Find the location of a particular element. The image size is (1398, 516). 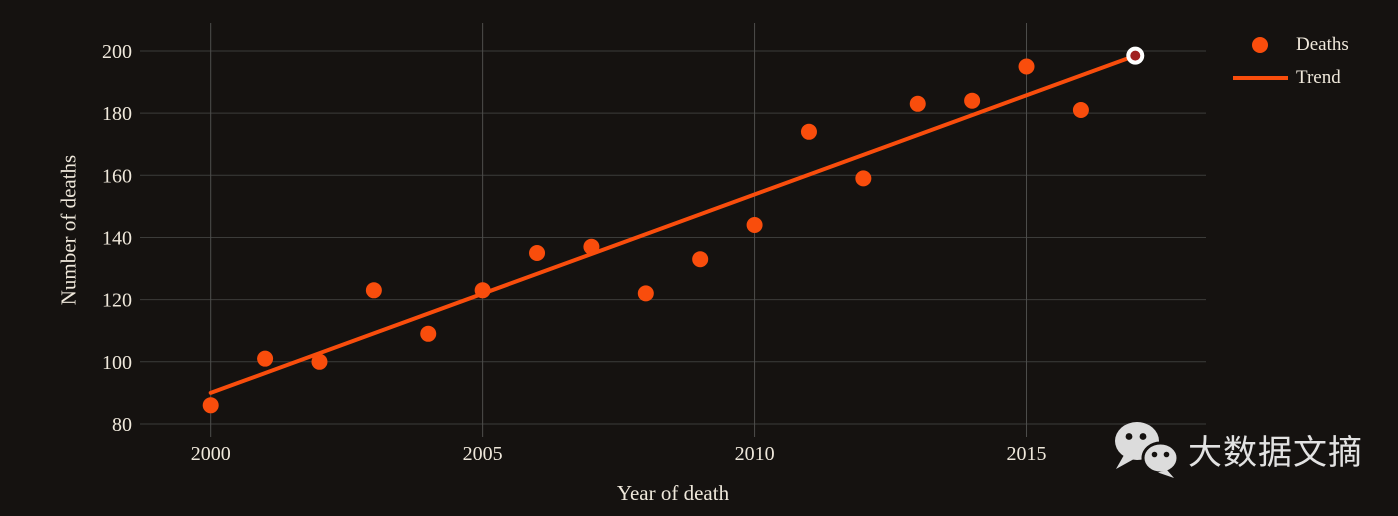

trend-marker-box is located at coordinates (1260, 77).